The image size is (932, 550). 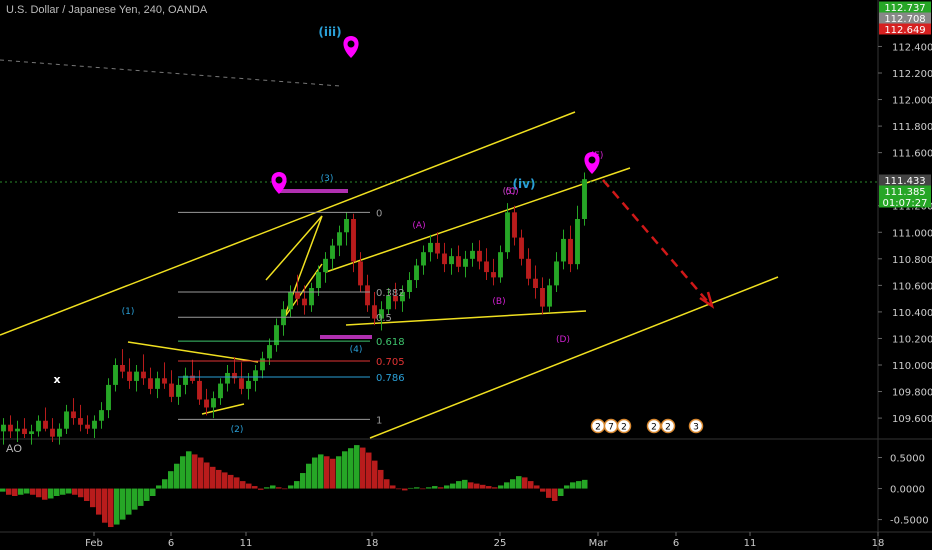 I want to click on ao-histogram, so click(x=294, y=486).